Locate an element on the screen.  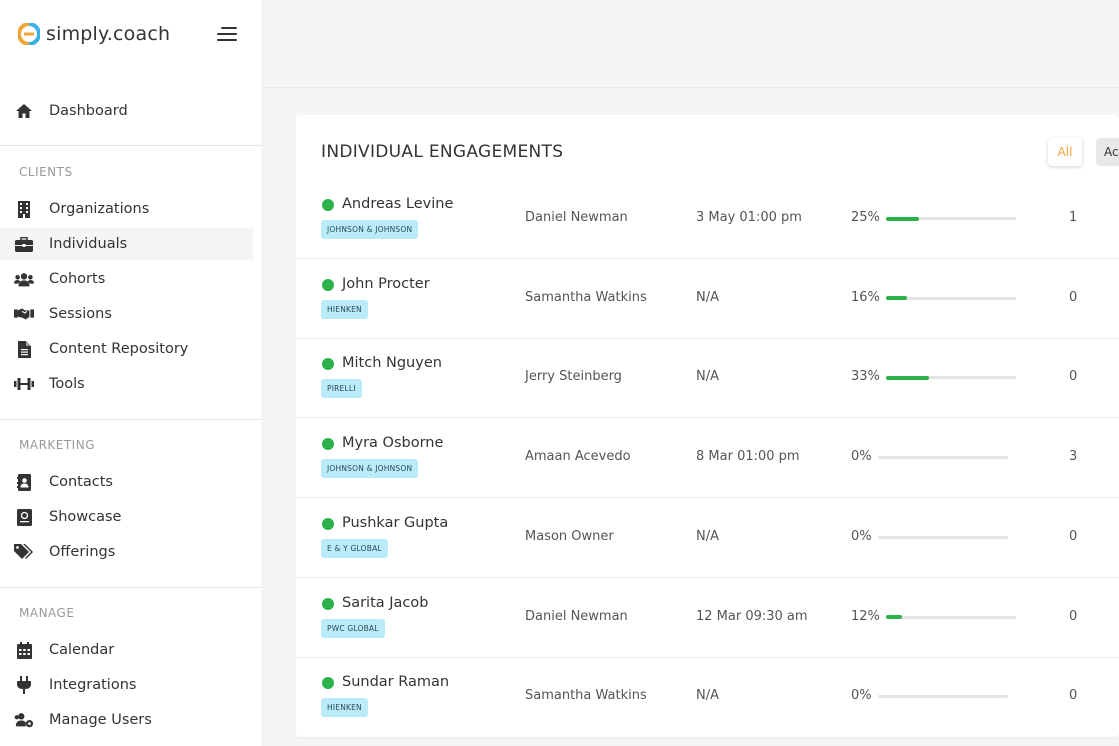
top-bar is located at coordinates (691, 44).